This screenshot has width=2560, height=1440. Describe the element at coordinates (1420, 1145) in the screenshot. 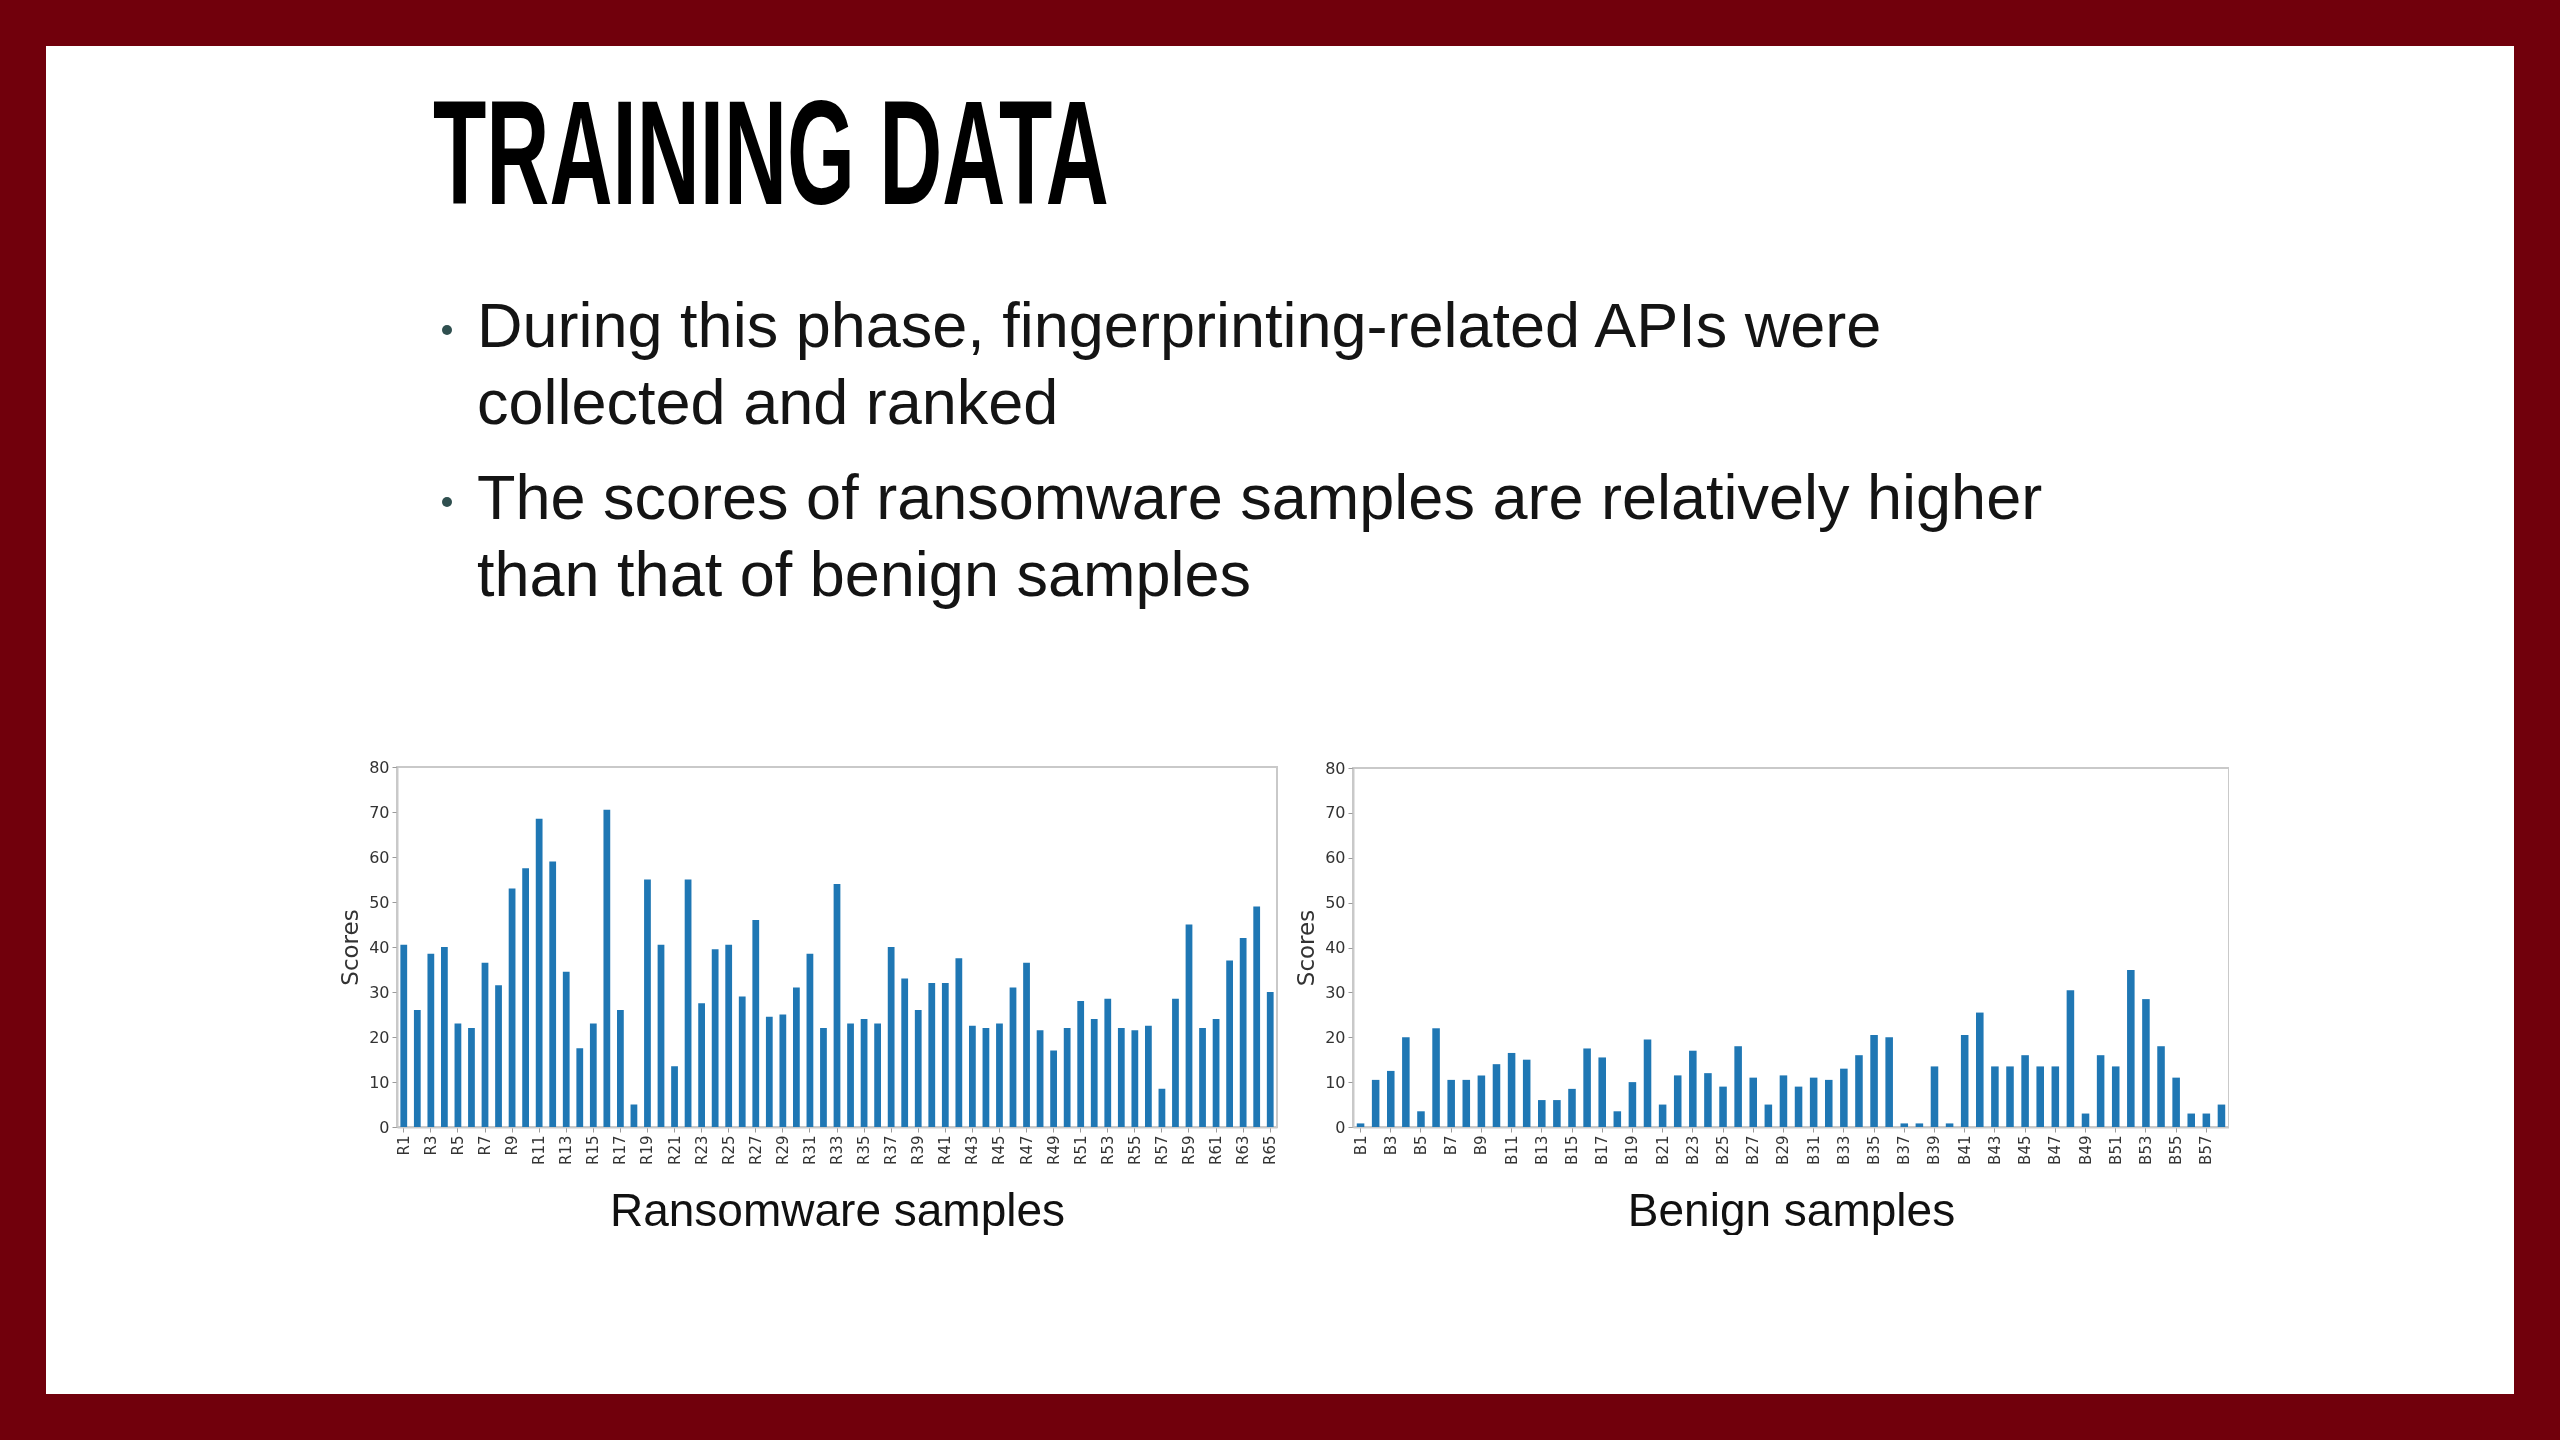

I see `x-tick-label: B5` at that location.